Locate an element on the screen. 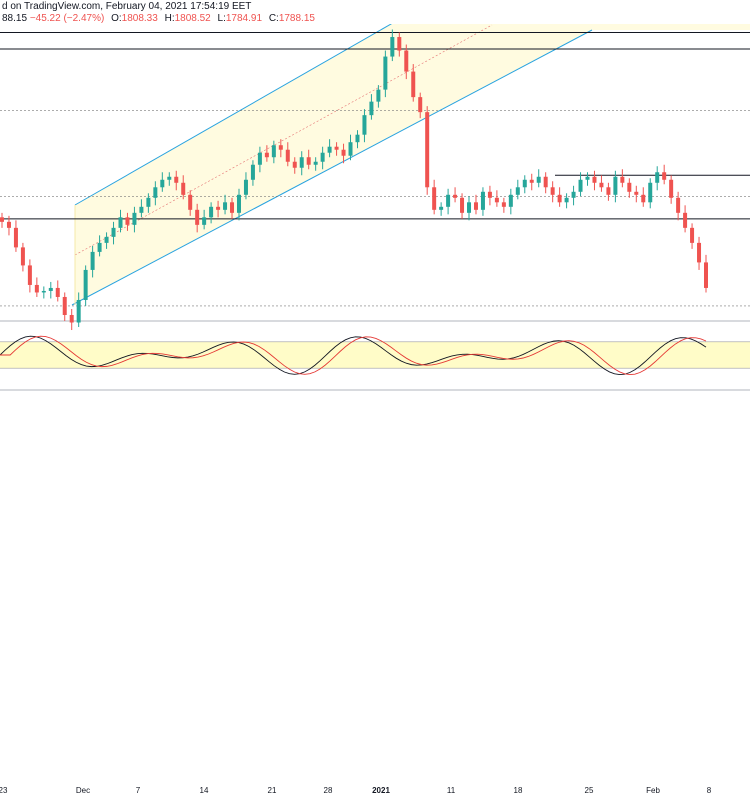 The width and height of the screenshot is (750, 795). x-tick-label: 23 is located at coordinates (4, 790).